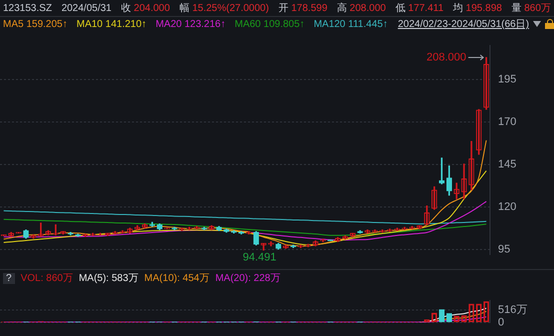 The image size is (554, 336). What do you see at coordinates (224, 8) in the screenshot?
I see `text: 幅 15.25%(27.0000)` at bounding box center [224, 8].